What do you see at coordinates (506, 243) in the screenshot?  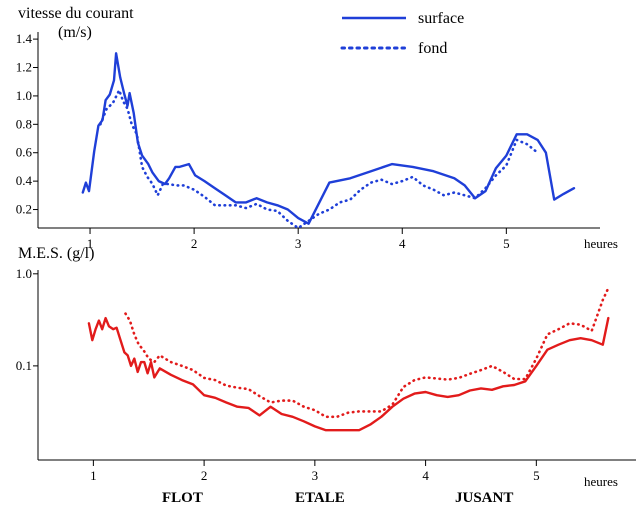 I see `top-x-tick-label: 5` at bounding box center [506, 243].